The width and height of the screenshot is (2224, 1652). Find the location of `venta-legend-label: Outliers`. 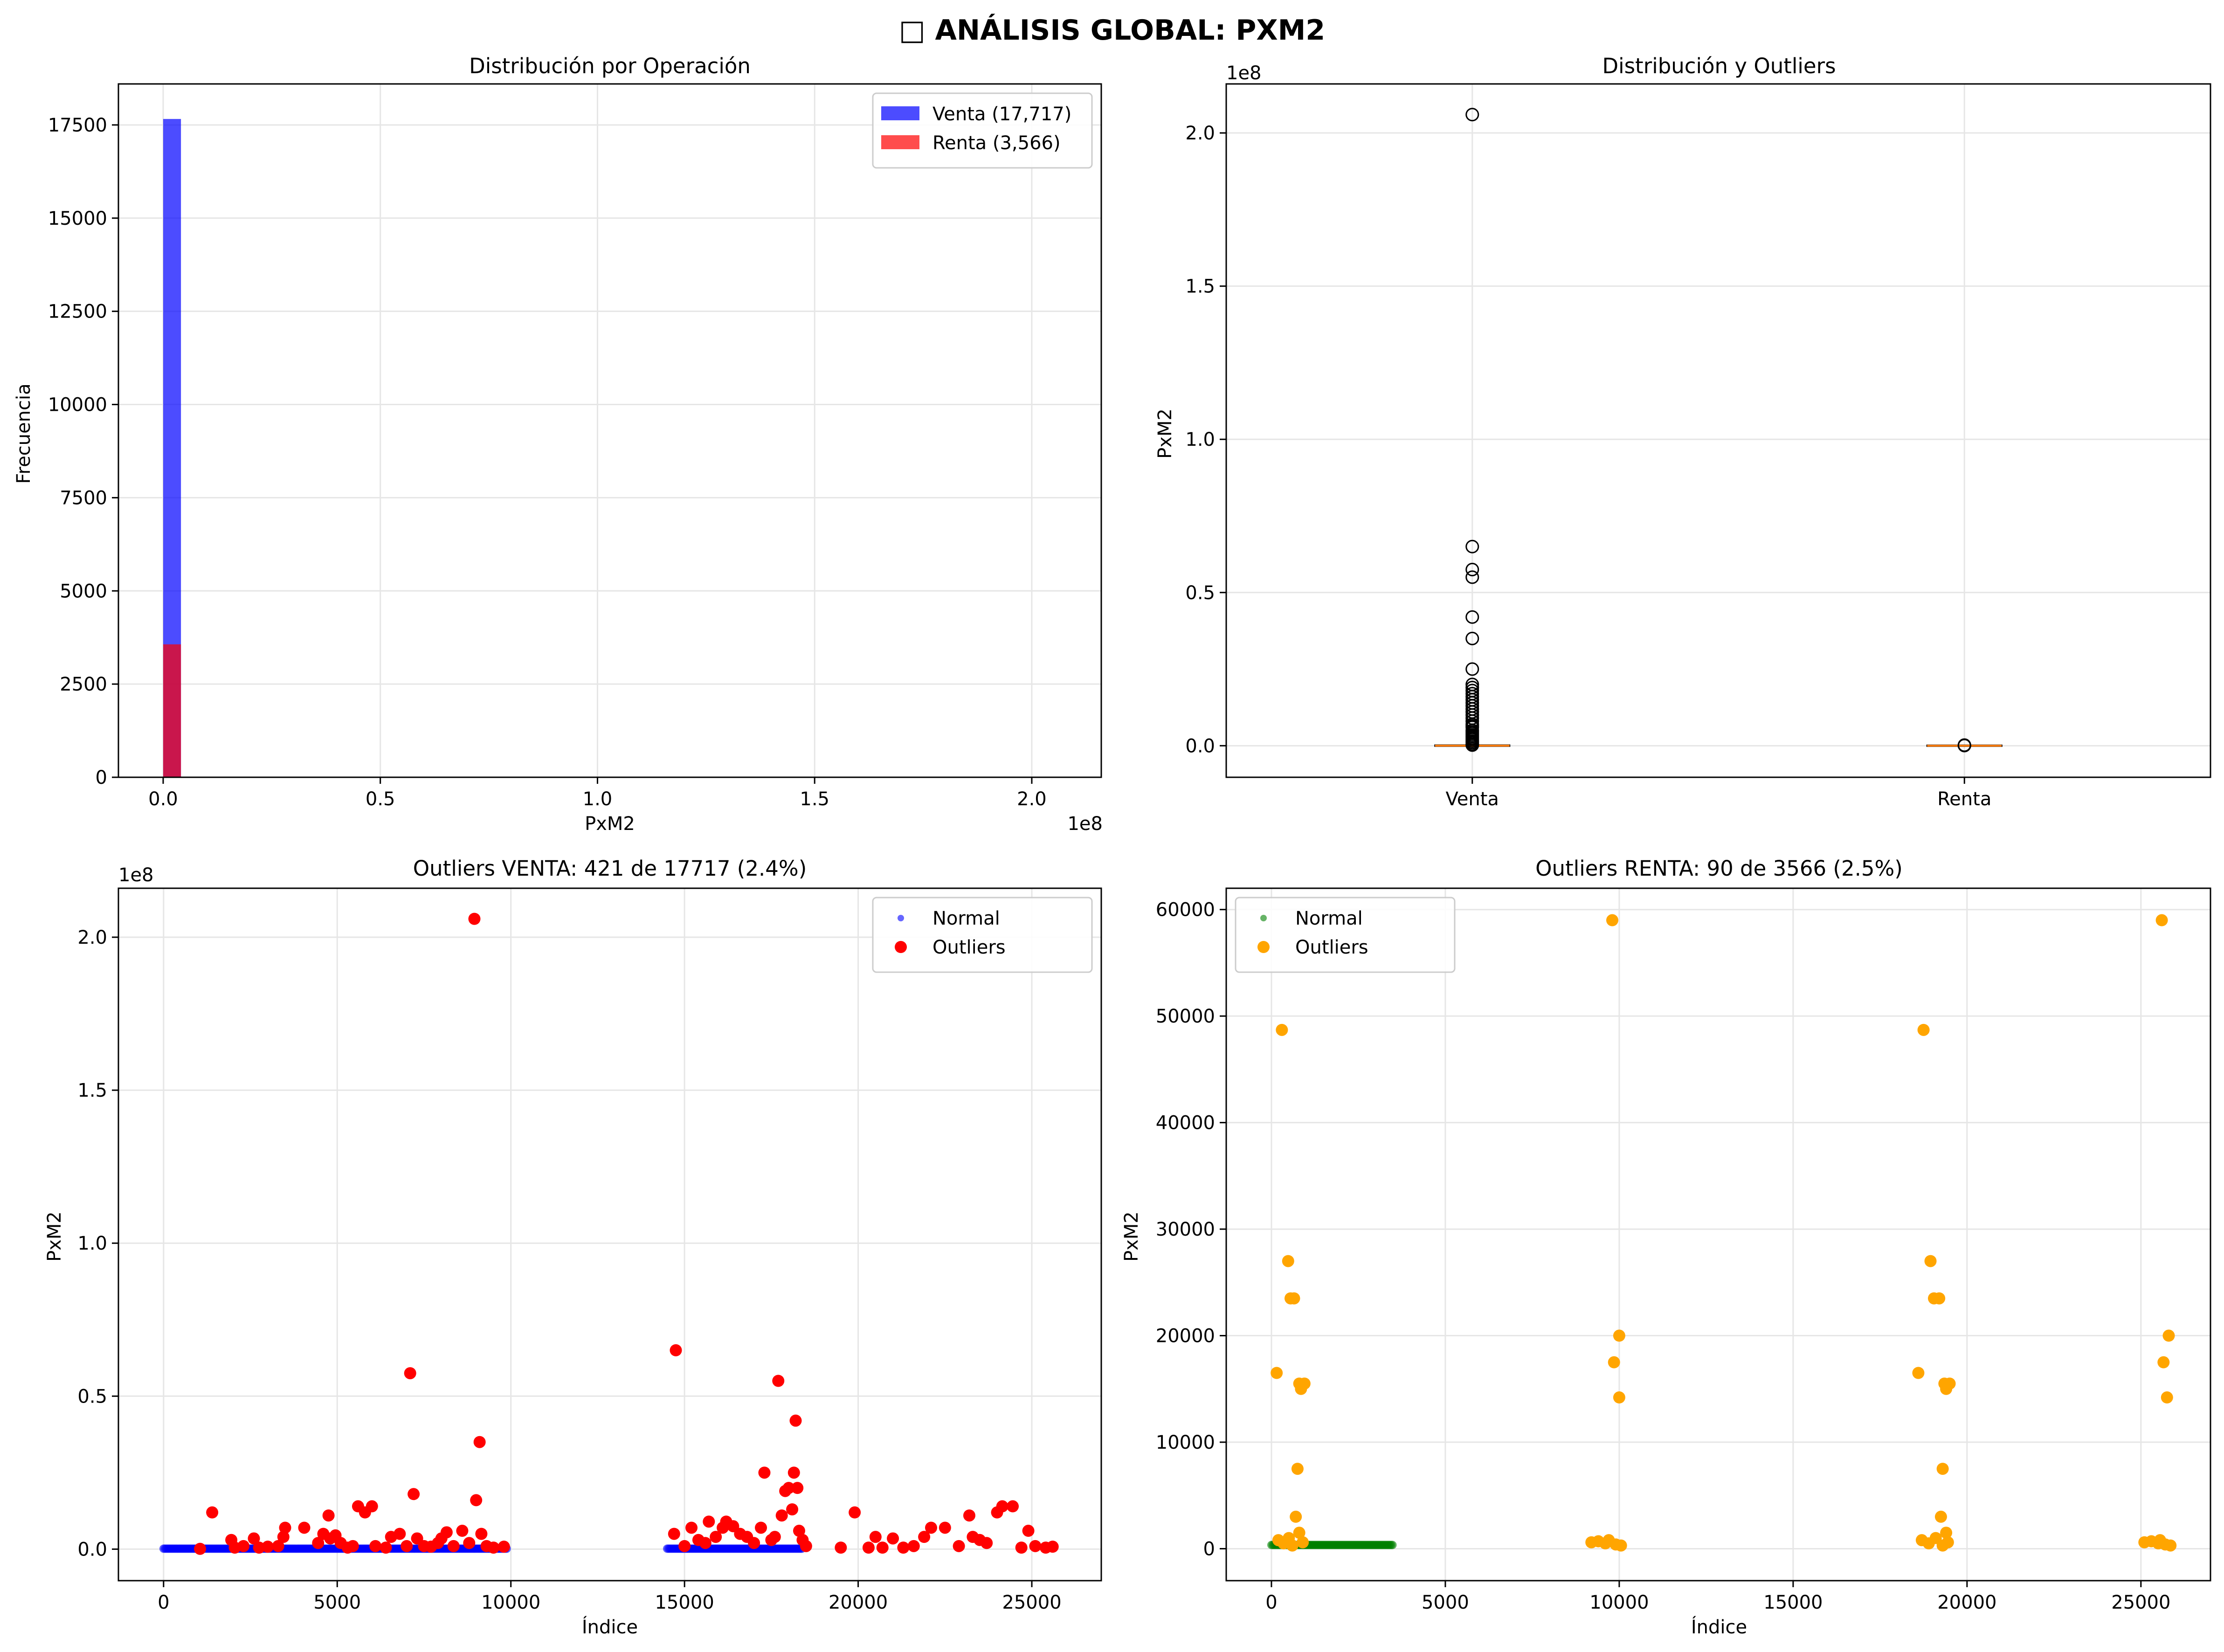

venta-legend-label: Outliers is located at coordinates (969, 947).